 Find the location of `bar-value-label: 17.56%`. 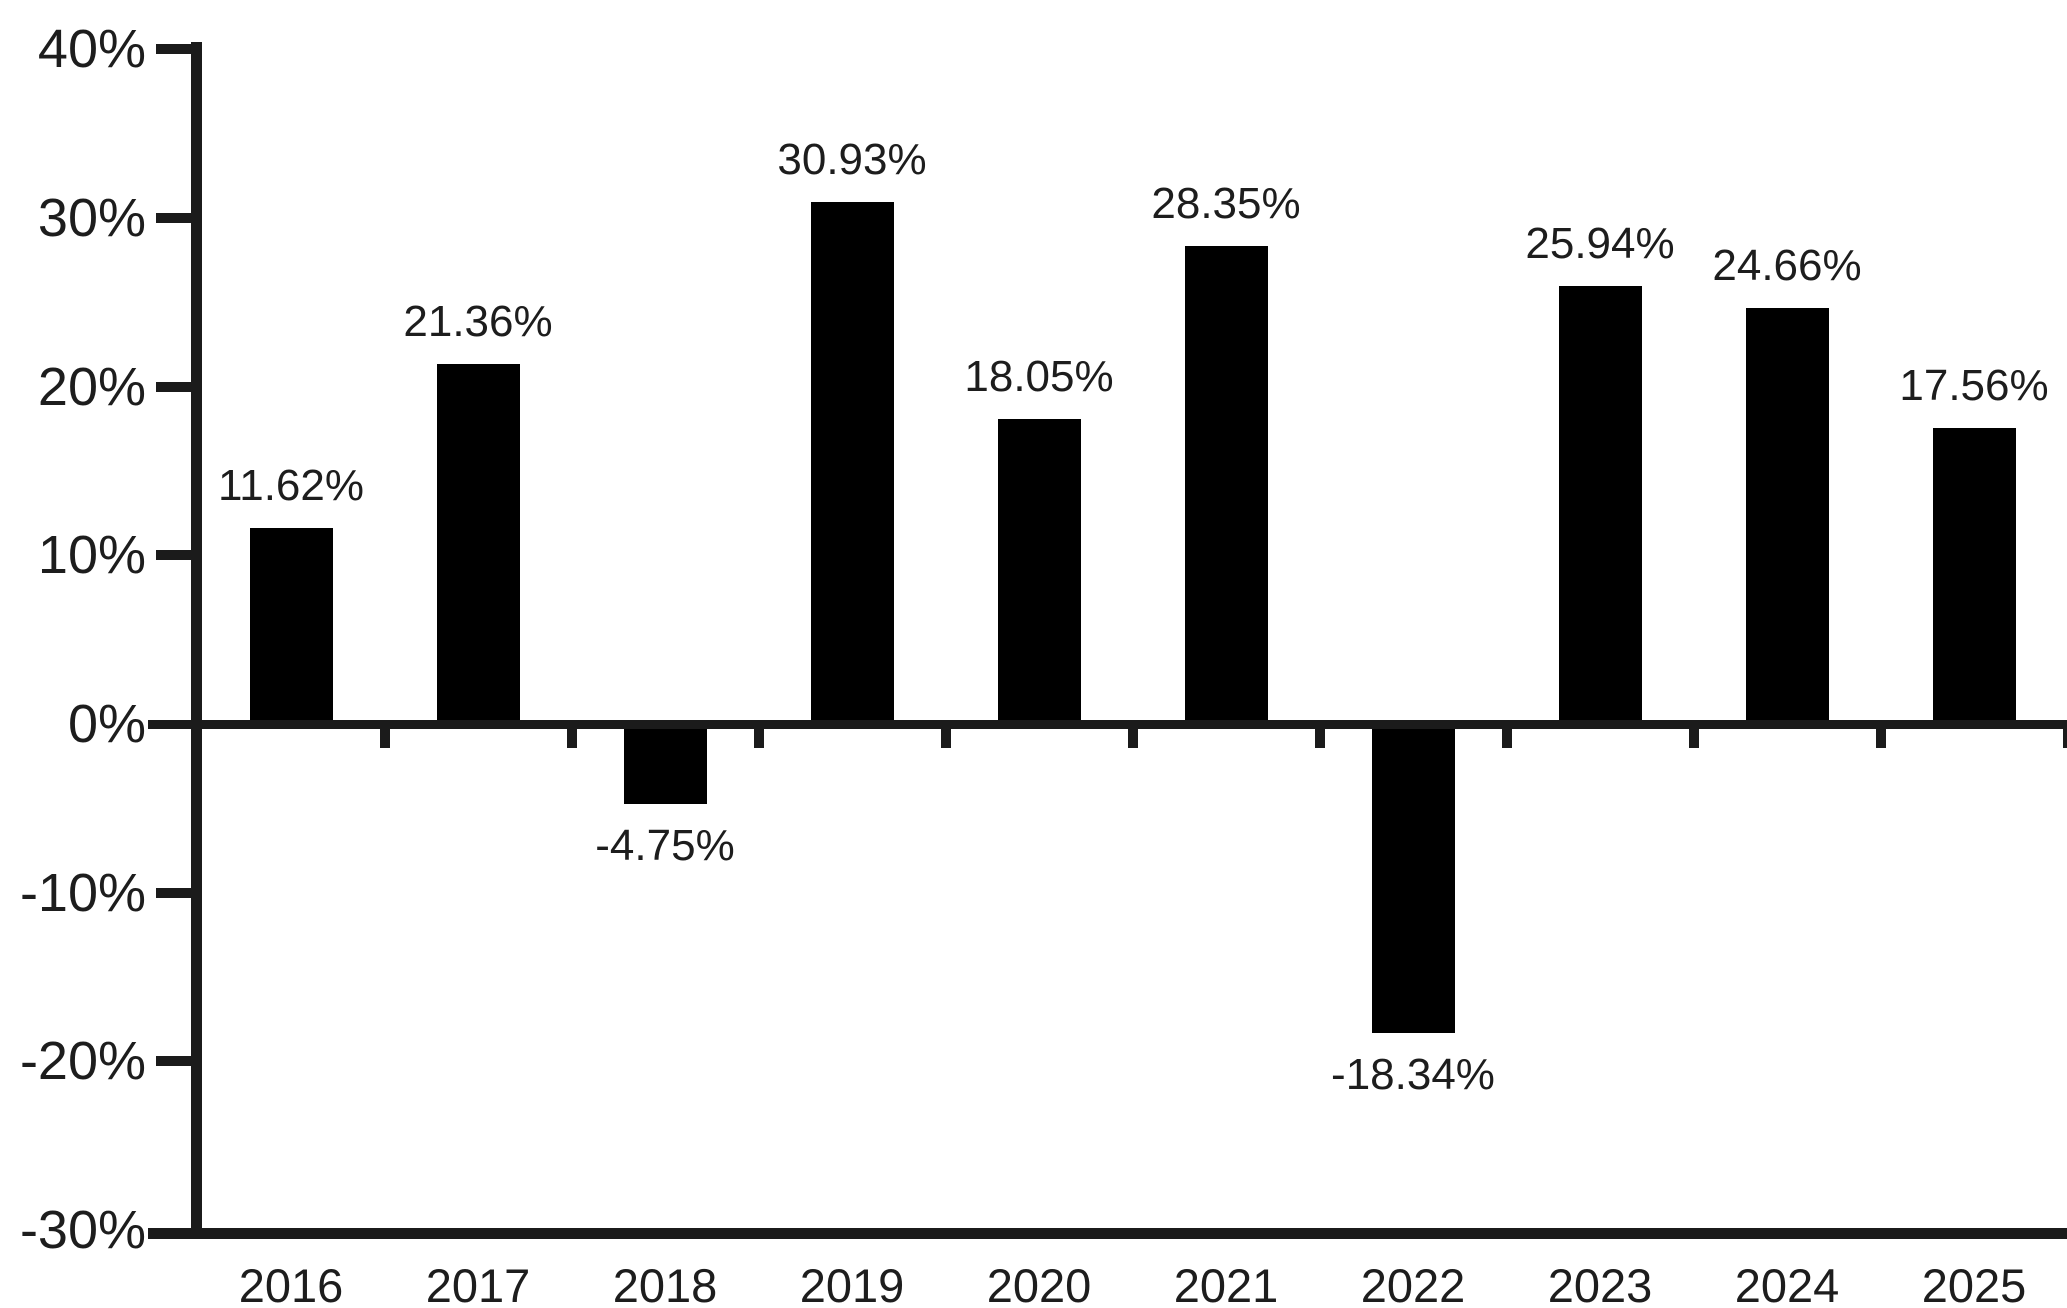

bar-value-label: 17.56% is located at coordinates (1974, 385).